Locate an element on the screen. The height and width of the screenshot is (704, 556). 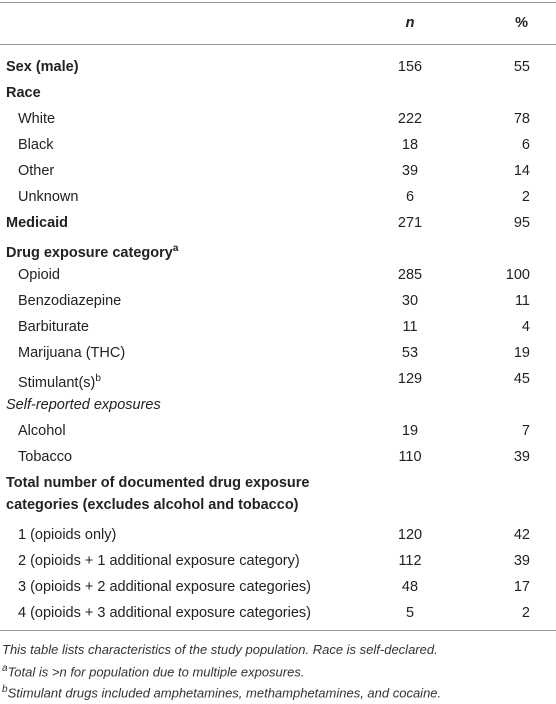
superscript: a is located at coordinates (175, 248).